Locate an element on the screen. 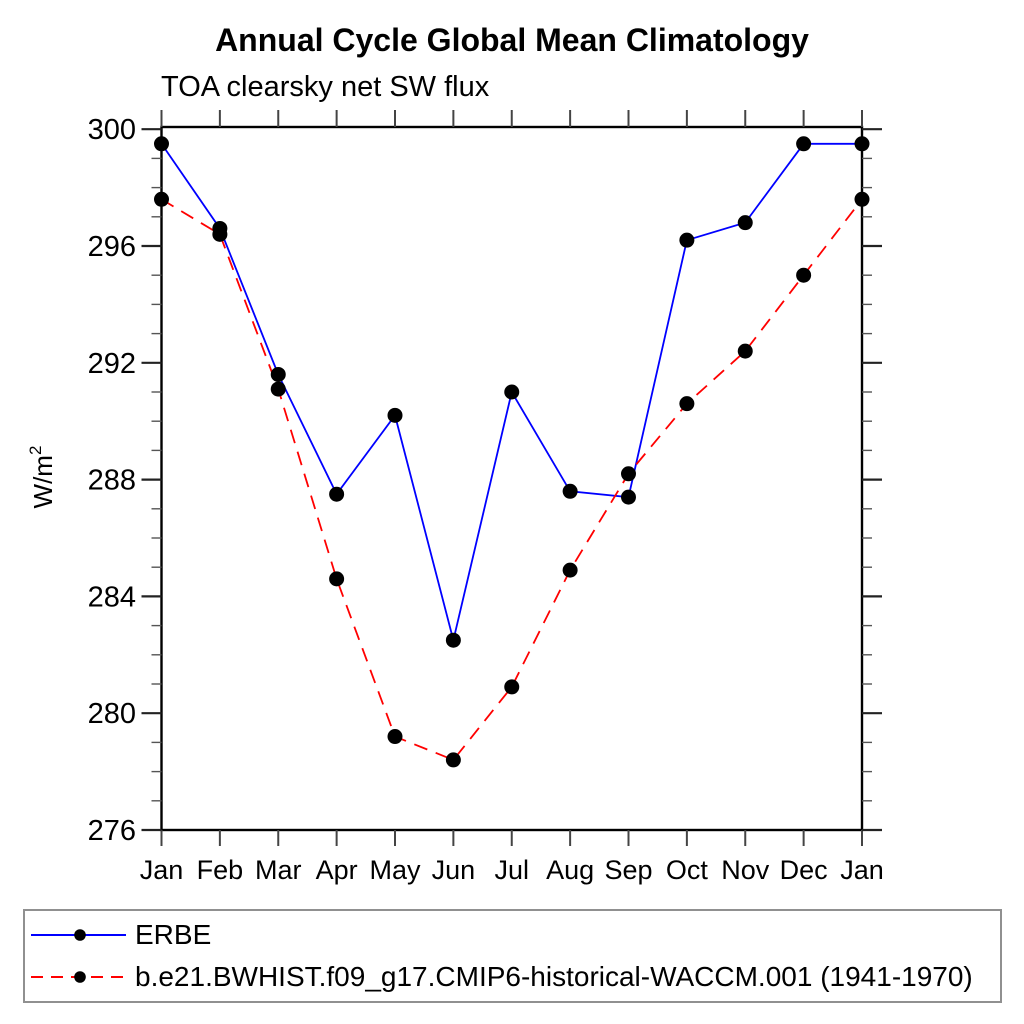 Image resolution: width=1024 pixels, height=1024 pixels. legend-item-label: ERBE is located at coordinates (173, 934).